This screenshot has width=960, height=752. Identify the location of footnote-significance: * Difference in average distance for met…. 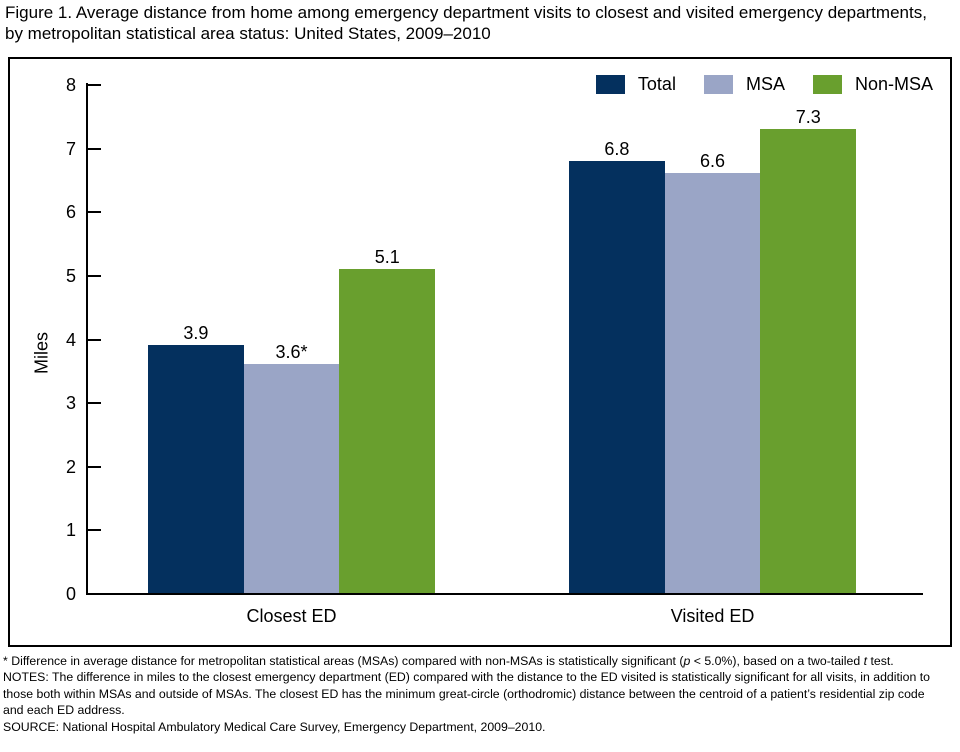
(470, 661).